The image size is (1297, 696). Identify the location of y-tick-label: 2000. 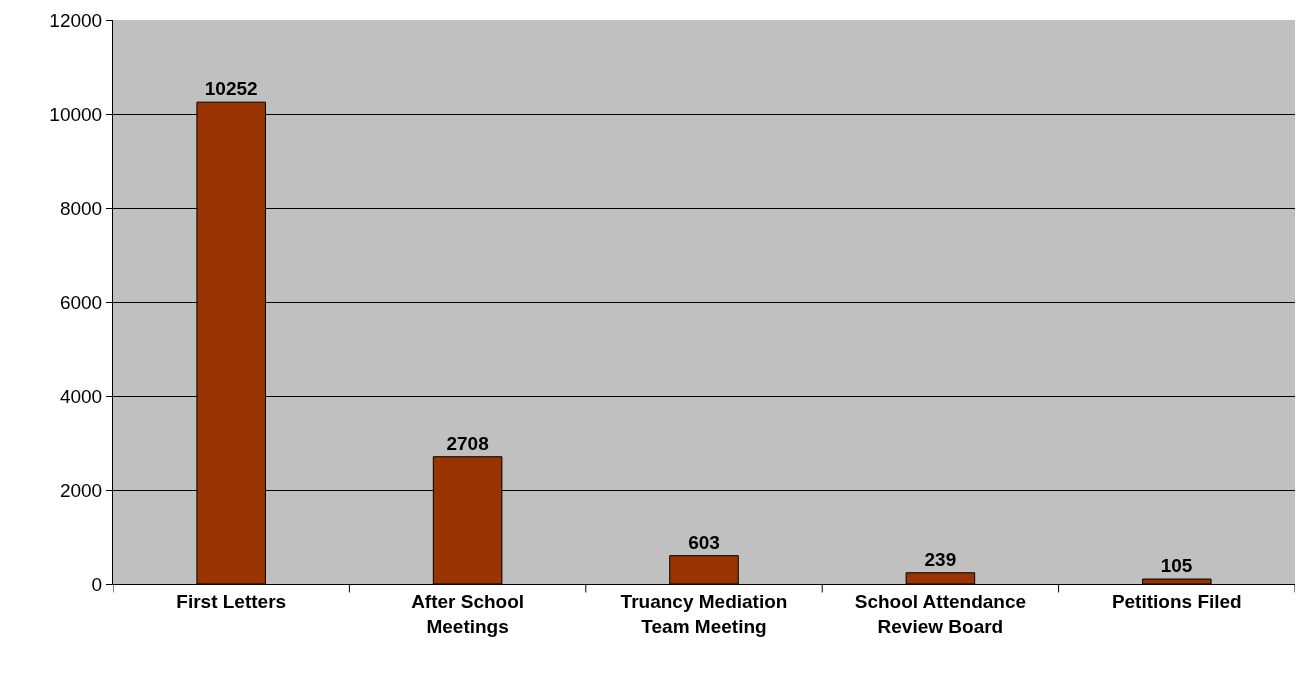
(81, 490).